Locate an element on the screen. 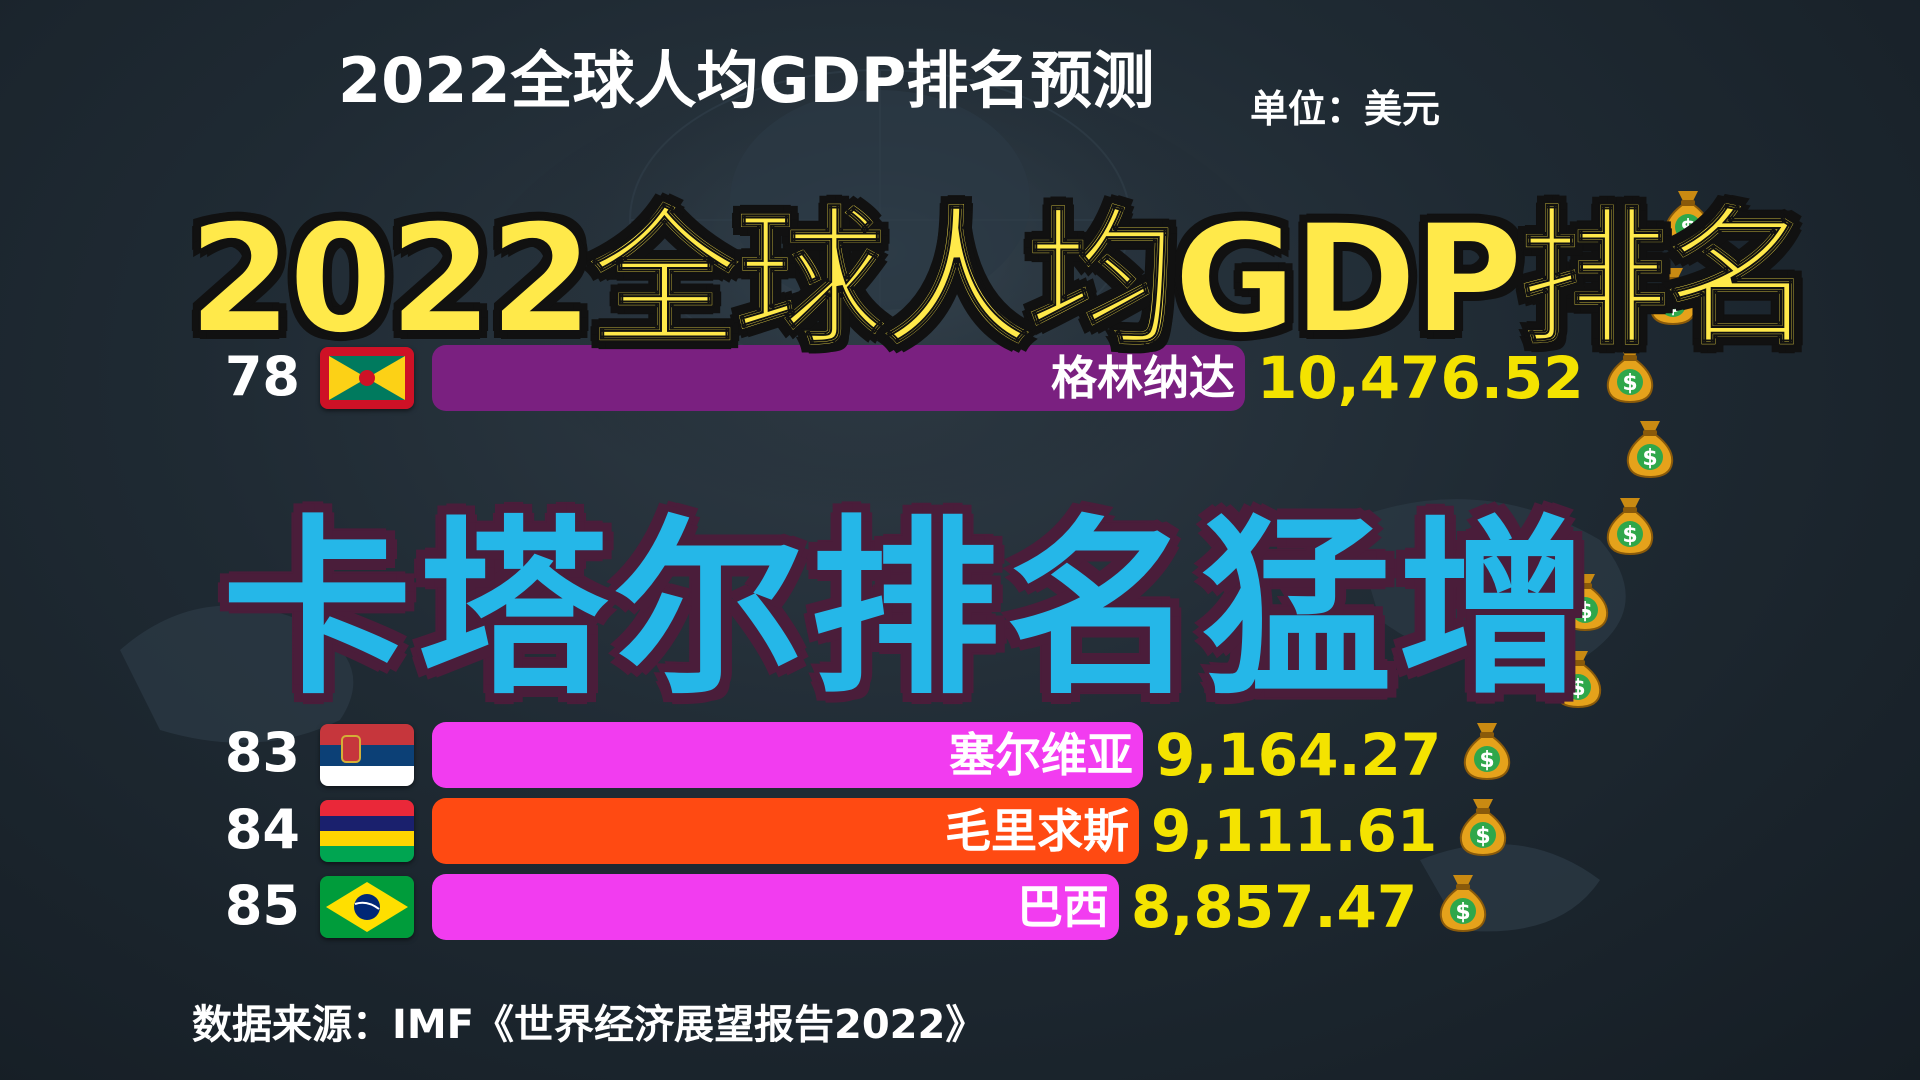  value-label: 10,476.52 is located at coordinates (1420, 378).